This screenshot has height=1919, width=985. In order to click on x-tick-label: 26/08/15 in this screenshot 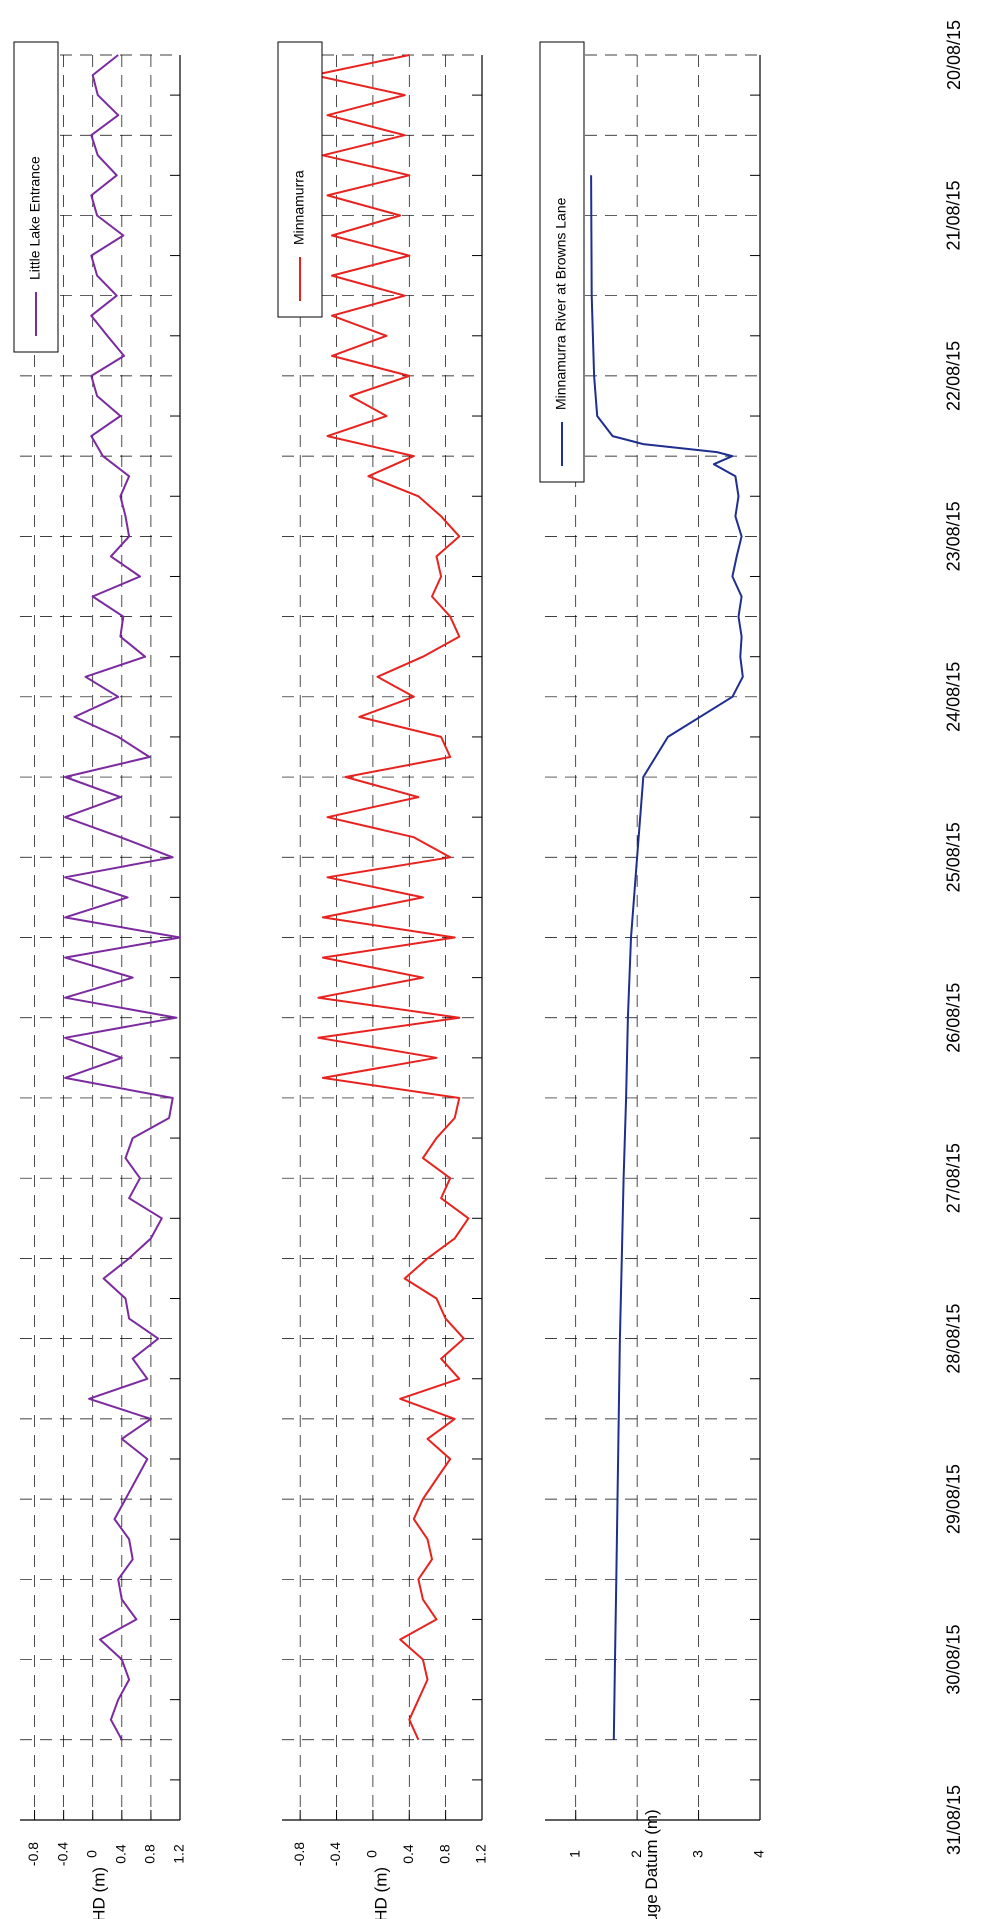, I will do `click(954, 1018)`.